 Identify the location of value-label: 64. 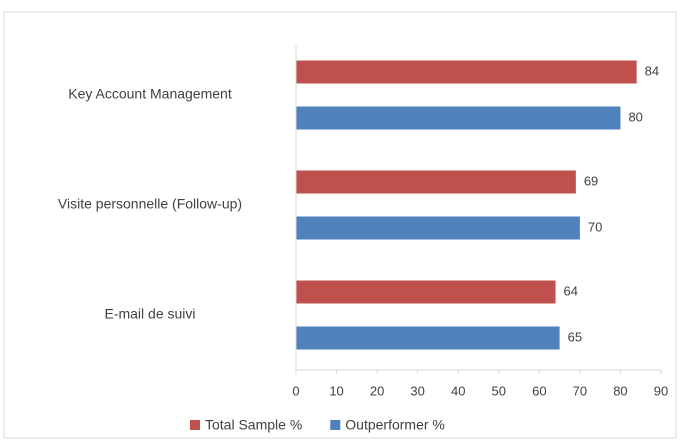
(571, 290).